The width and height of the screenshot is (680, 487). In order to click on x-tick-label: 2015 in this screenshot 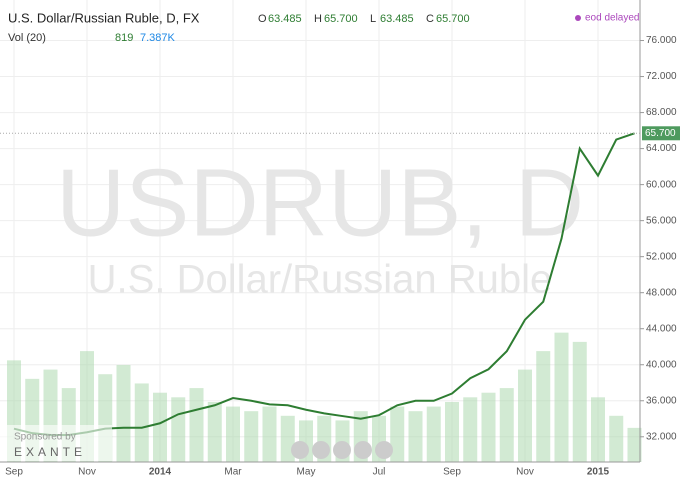, I will do `click(598, 472)`.